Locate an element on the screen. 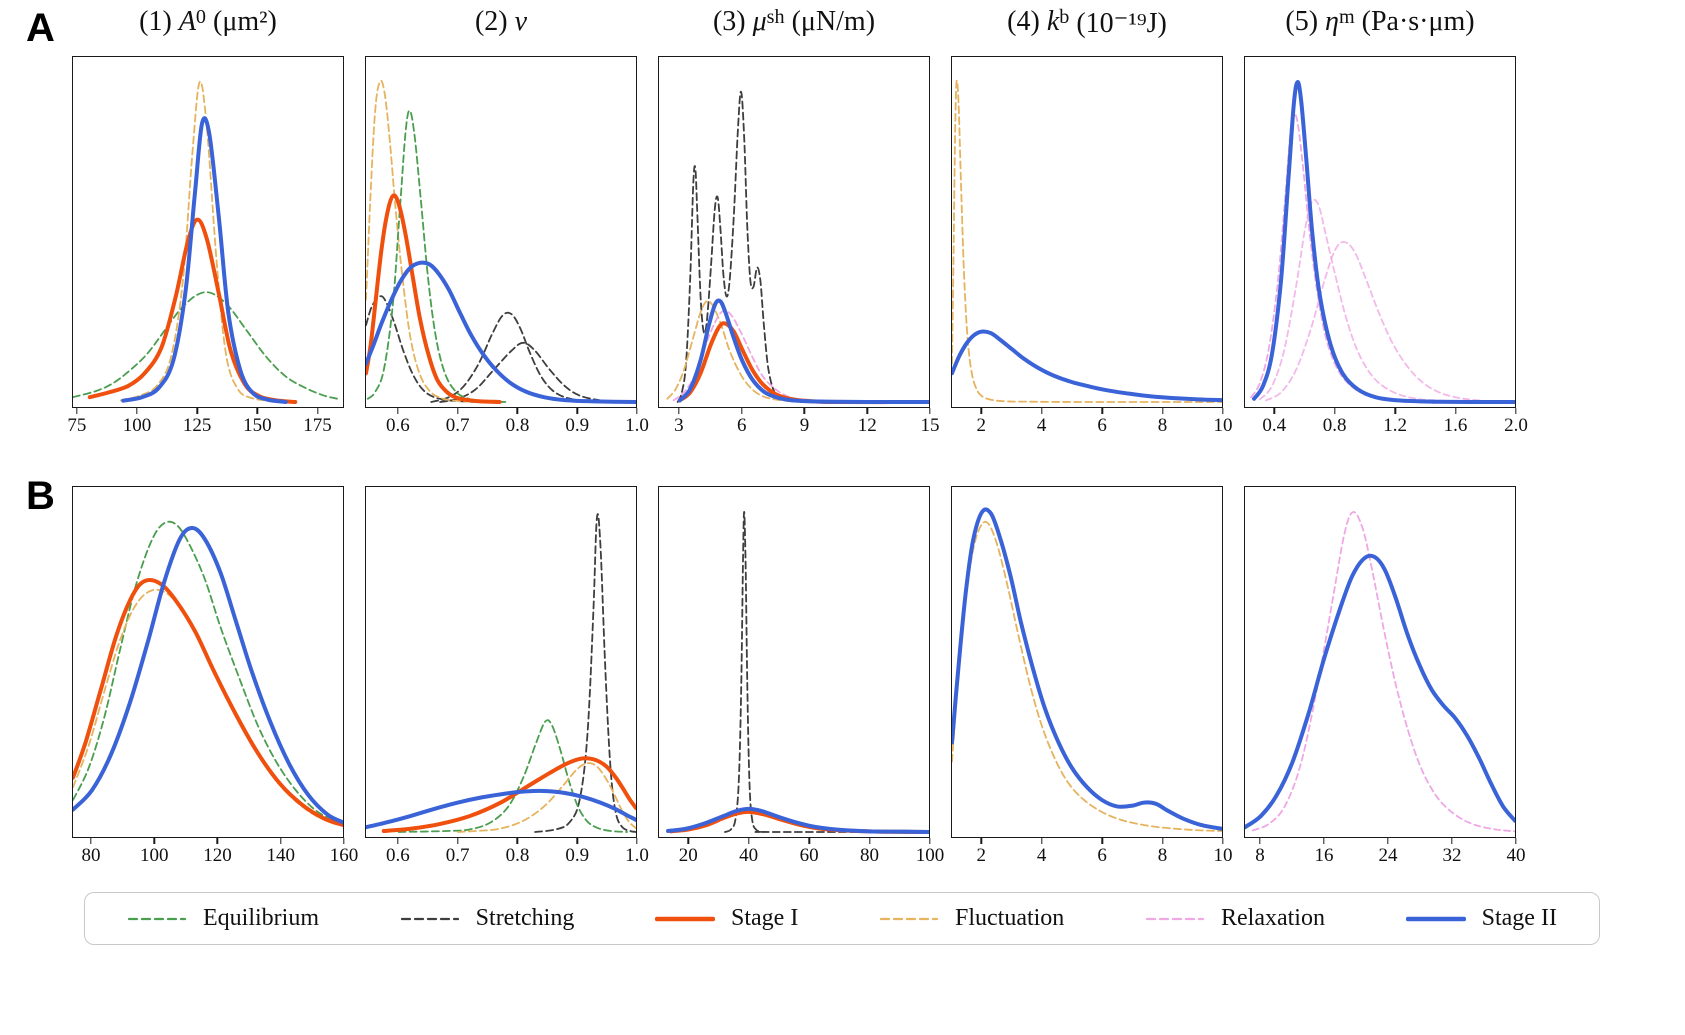  legend-item-stage-ii: Stage II is located at coordinates (1481, 918).